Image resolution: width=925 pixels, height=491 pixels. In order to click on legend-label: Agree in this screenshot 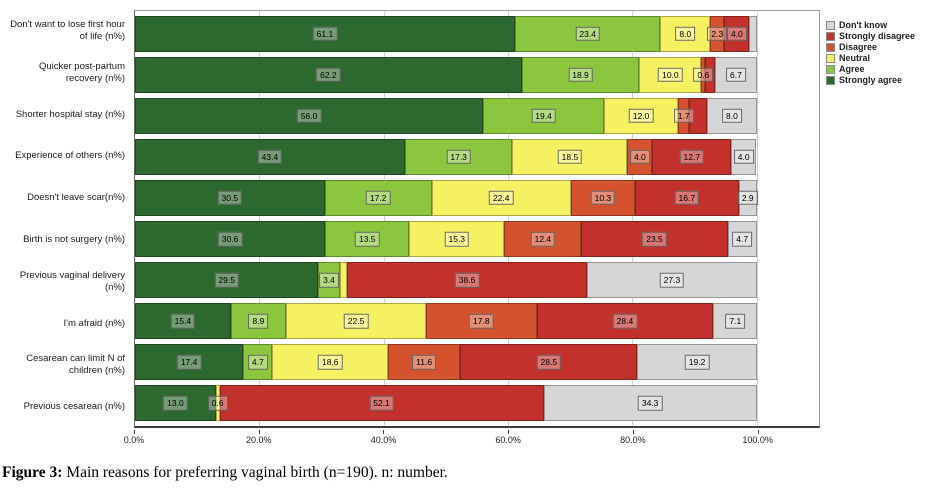, I will do `click(852, 69)`.